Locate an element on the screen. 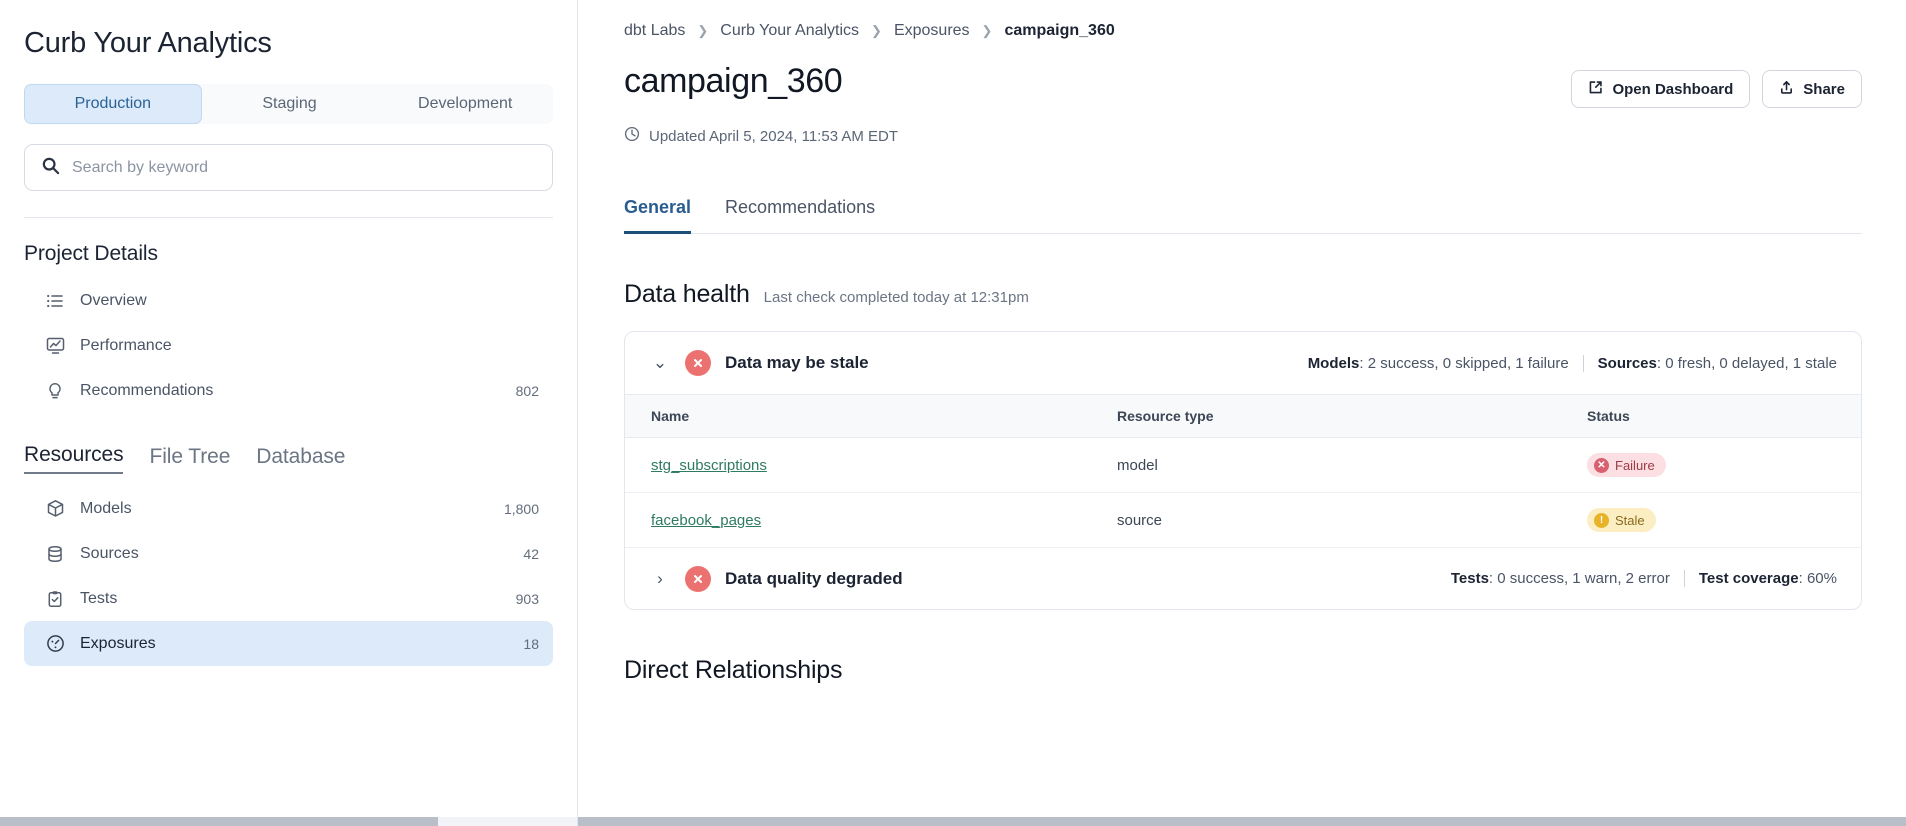 The image size is (1906, 826). tab-recommendations: Recommendations is located at coordinates (800, 207).